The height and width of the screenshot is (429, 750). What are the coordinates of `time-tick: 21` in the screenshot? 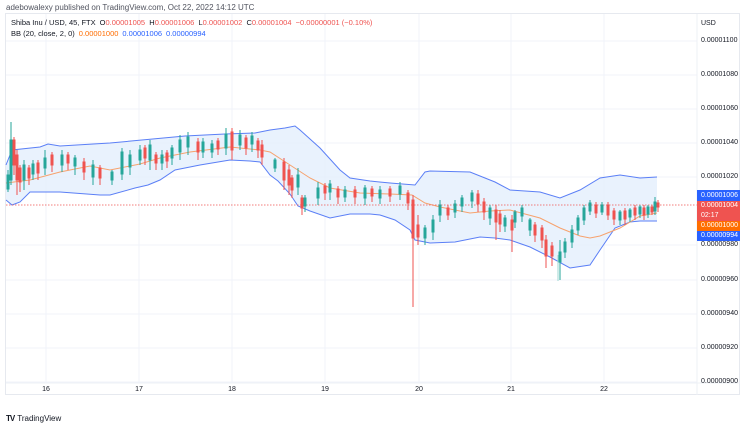 It's located at (511, 389).